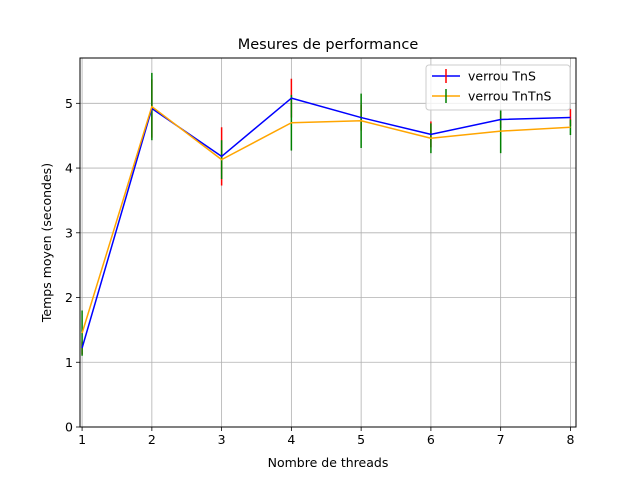 The image size is (640, 480). Describe the element at coordinates (510, 96) in the screenshot. I see `legend-series-2-label: verrou TnTnS` at that location.